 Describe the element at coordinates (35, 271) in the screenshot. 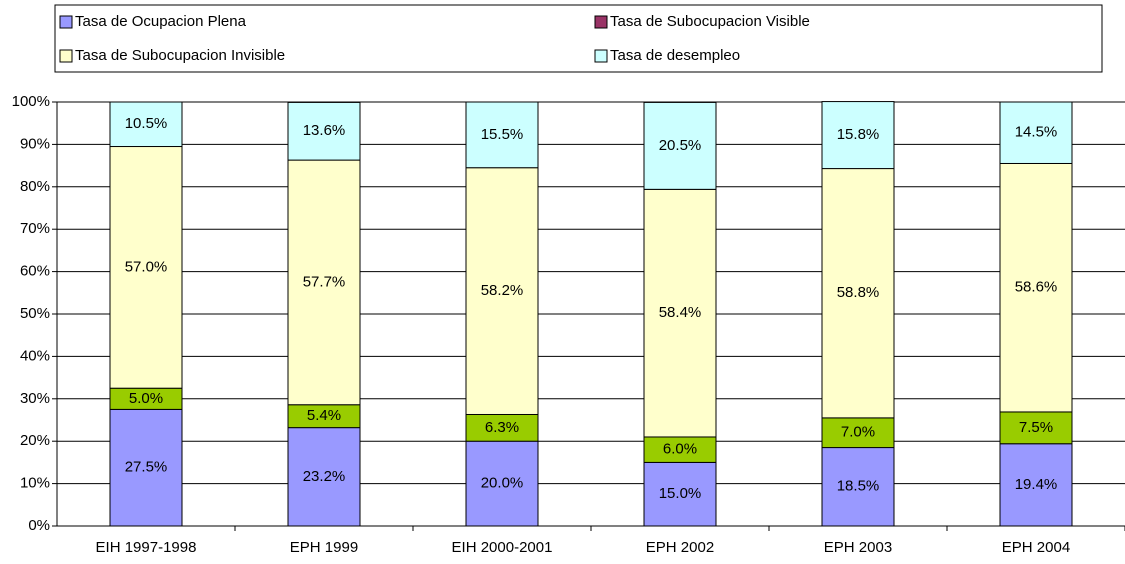

I see `y-tick-label: 60%` at that location.